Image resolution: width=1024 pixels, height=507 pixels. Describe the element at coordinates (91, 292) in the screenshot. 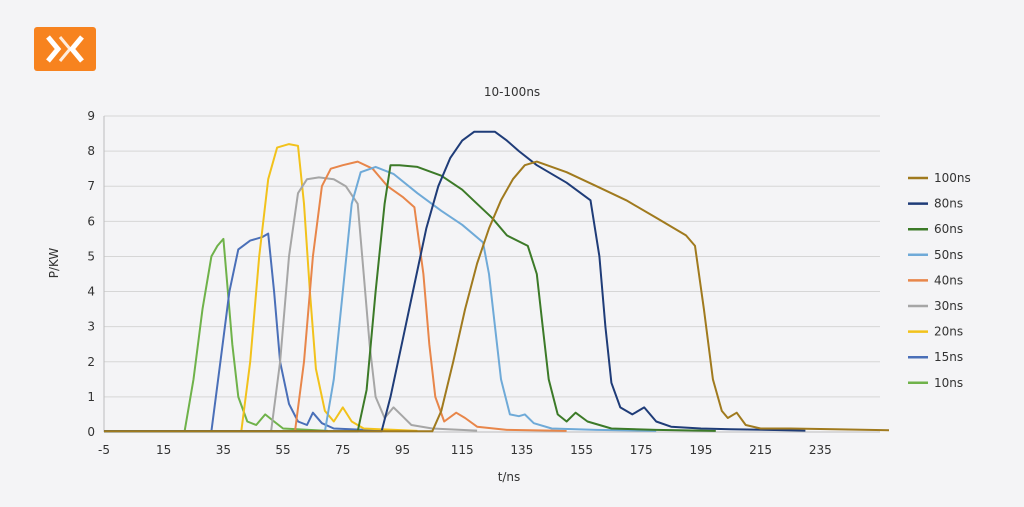

I see `y-tick-label: 4` at that location.